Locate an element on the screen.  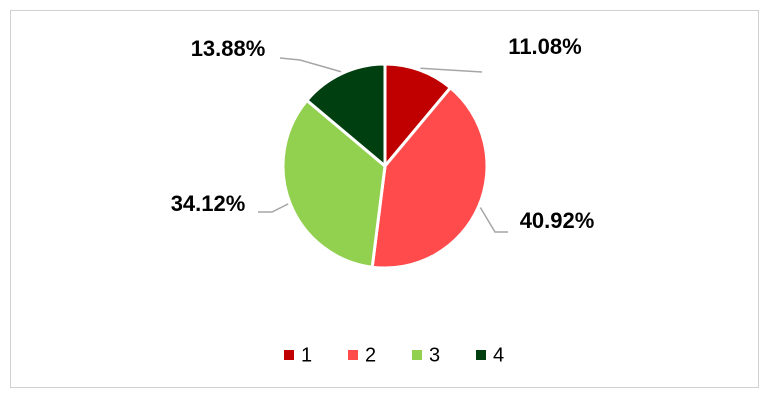
data-label: 11.08% is located at coordinates (544, 46).